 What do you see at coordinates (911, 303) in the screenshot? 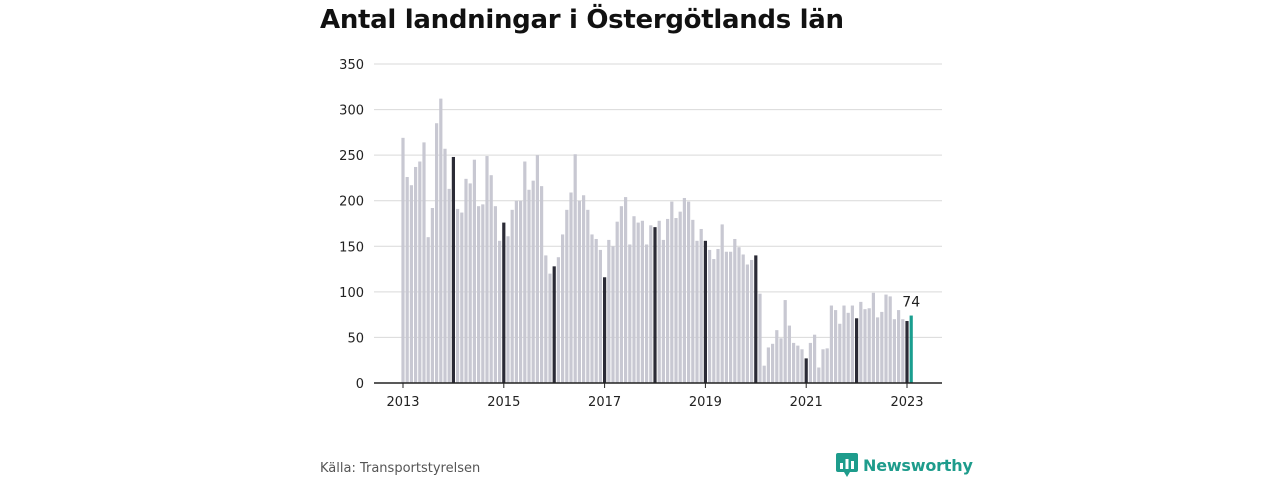
I see `last-value-label: 74` at bounding box center [911, 303].